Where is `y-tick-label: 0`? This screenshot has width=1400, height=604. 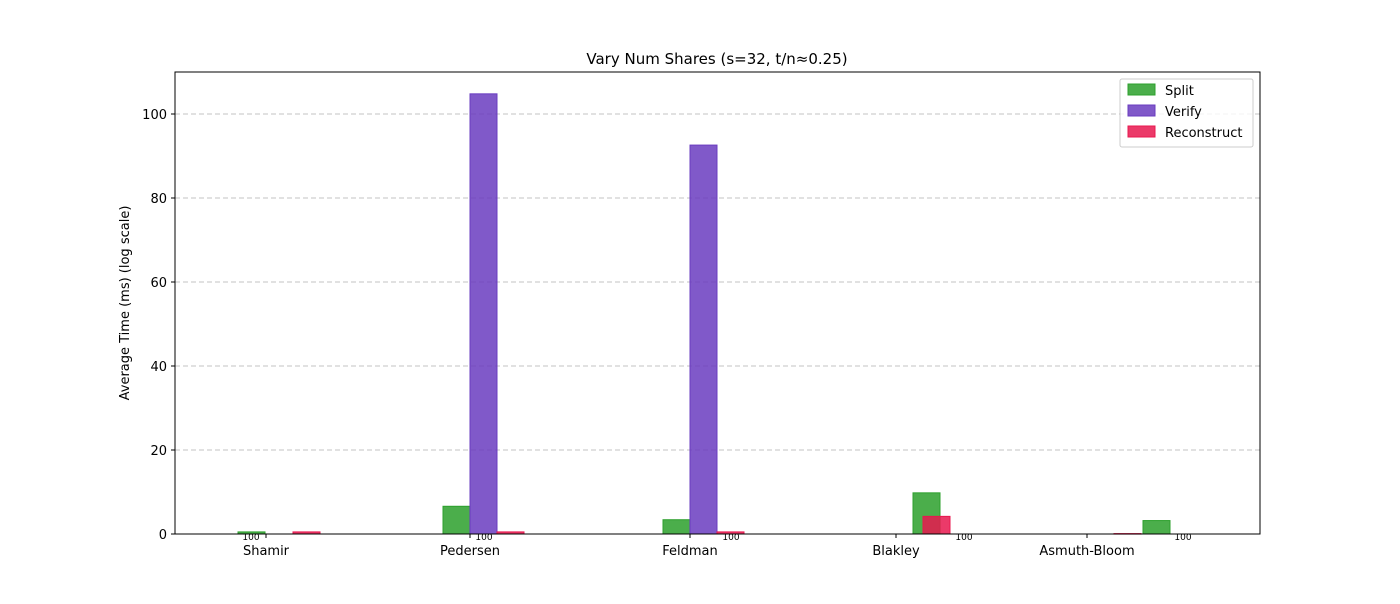
y-tick-label: 0 is located at coordinates (163, 535).